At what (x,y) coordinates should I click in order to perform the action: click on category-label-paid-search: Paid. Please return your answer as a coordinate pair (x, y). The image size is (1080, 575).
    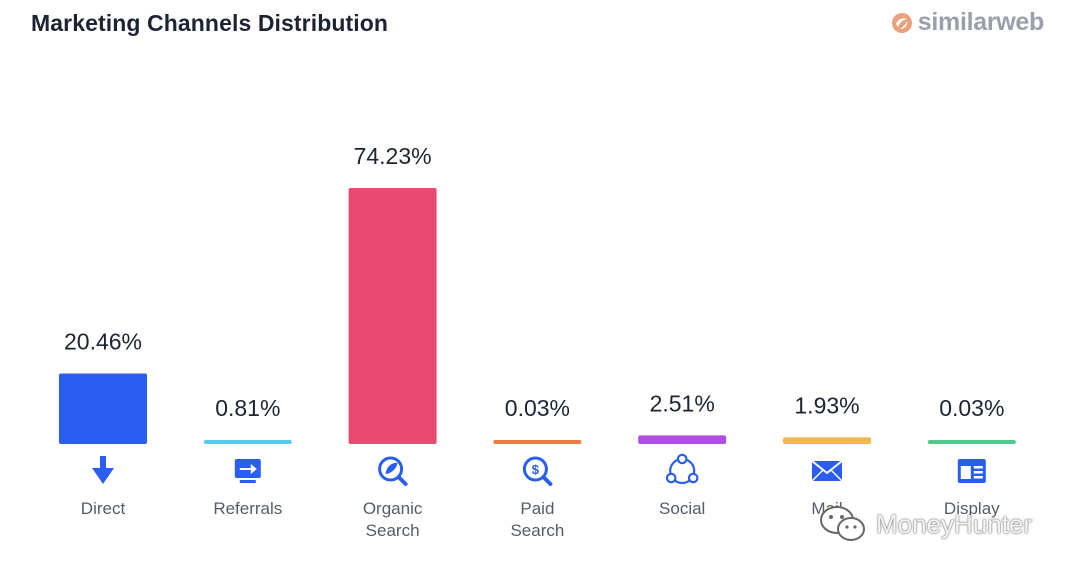
    Looking at the image, I should click on (537, 508).